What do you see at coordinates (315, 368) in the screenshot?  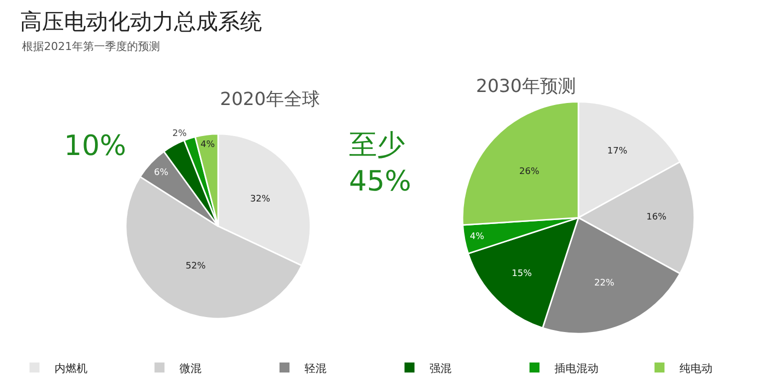 I see `legend-label: 轻混` at bounding box center [315, 368].